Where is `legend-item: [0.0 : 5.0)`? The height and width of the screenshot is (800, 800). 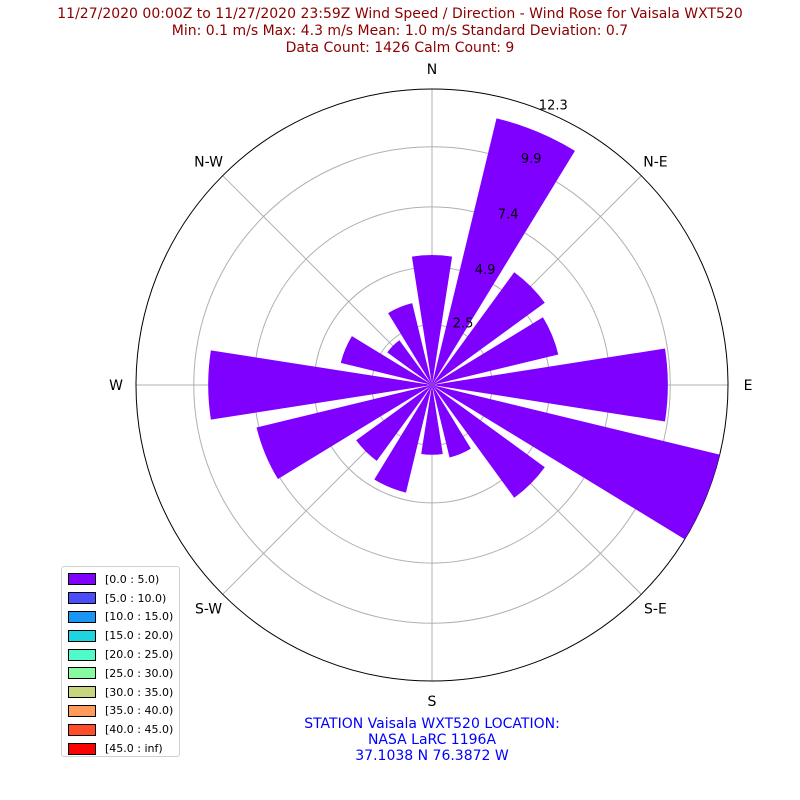
legend-item: [0.0 : 5.0) is located at coordinates (120, 579).